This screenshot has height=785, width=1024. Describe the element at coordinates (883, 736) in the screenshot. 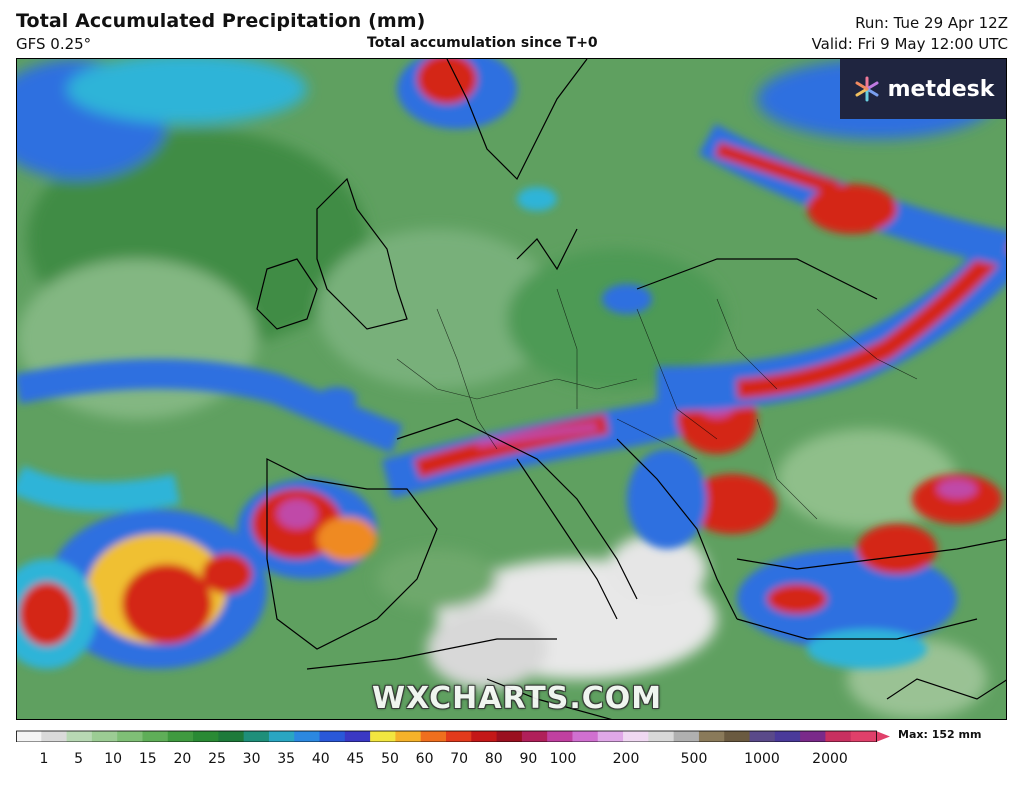

I see `color-scale-arrow` at that location.